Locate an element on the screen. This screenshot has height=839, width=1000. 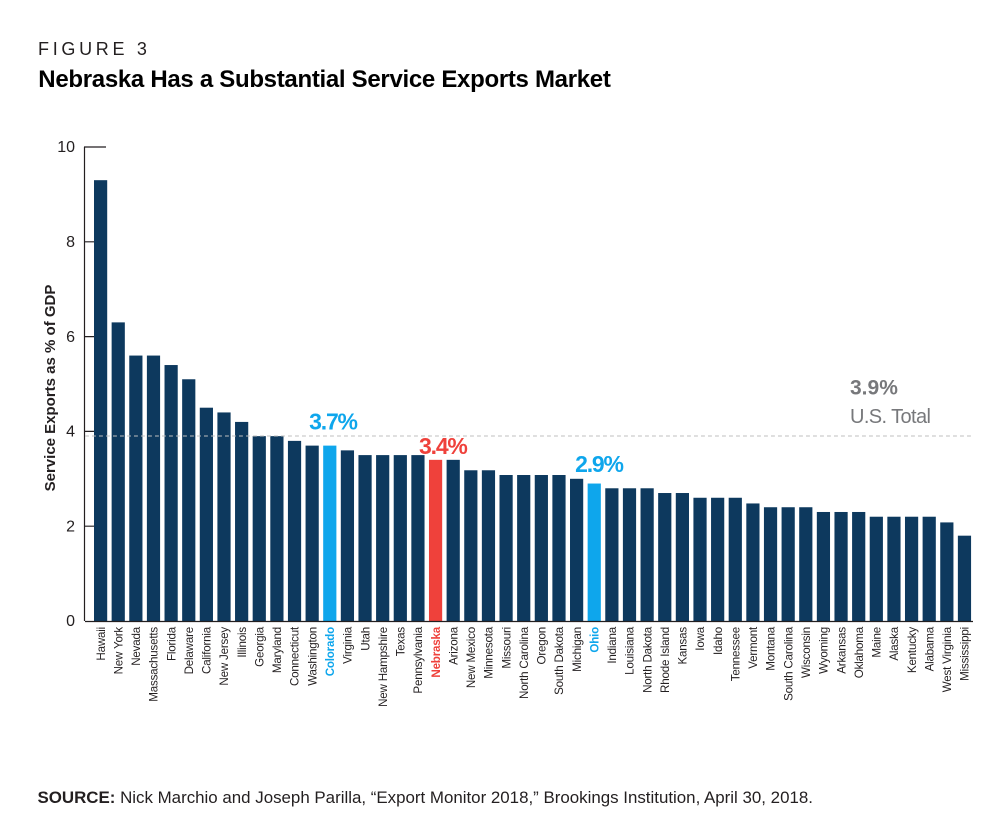
svg-text: Florida is located at coordinates (171, 643).